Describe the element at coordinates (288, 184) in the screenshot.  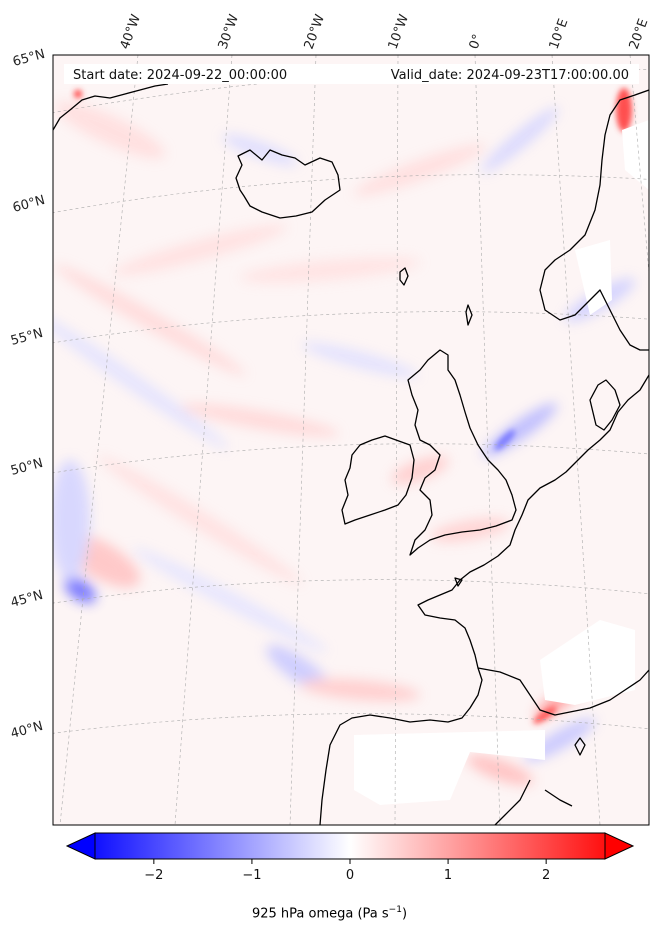
I see `iceland-coast` at that location.